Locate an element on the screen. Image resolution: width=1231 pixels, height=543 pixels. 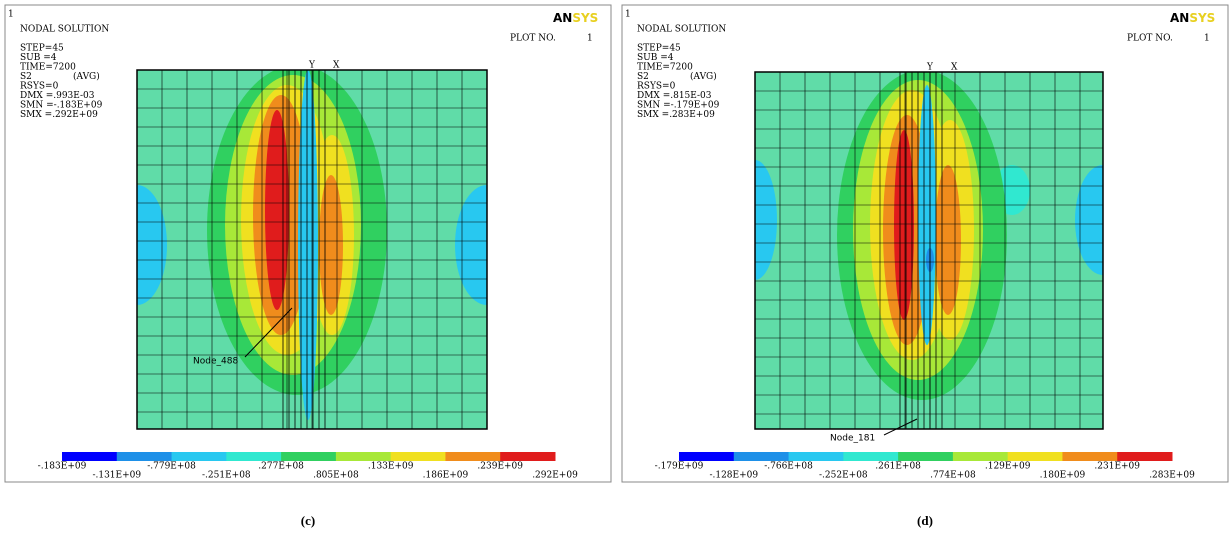
colorbar-label: -.131E+09 is located at coordinates (116, 476).